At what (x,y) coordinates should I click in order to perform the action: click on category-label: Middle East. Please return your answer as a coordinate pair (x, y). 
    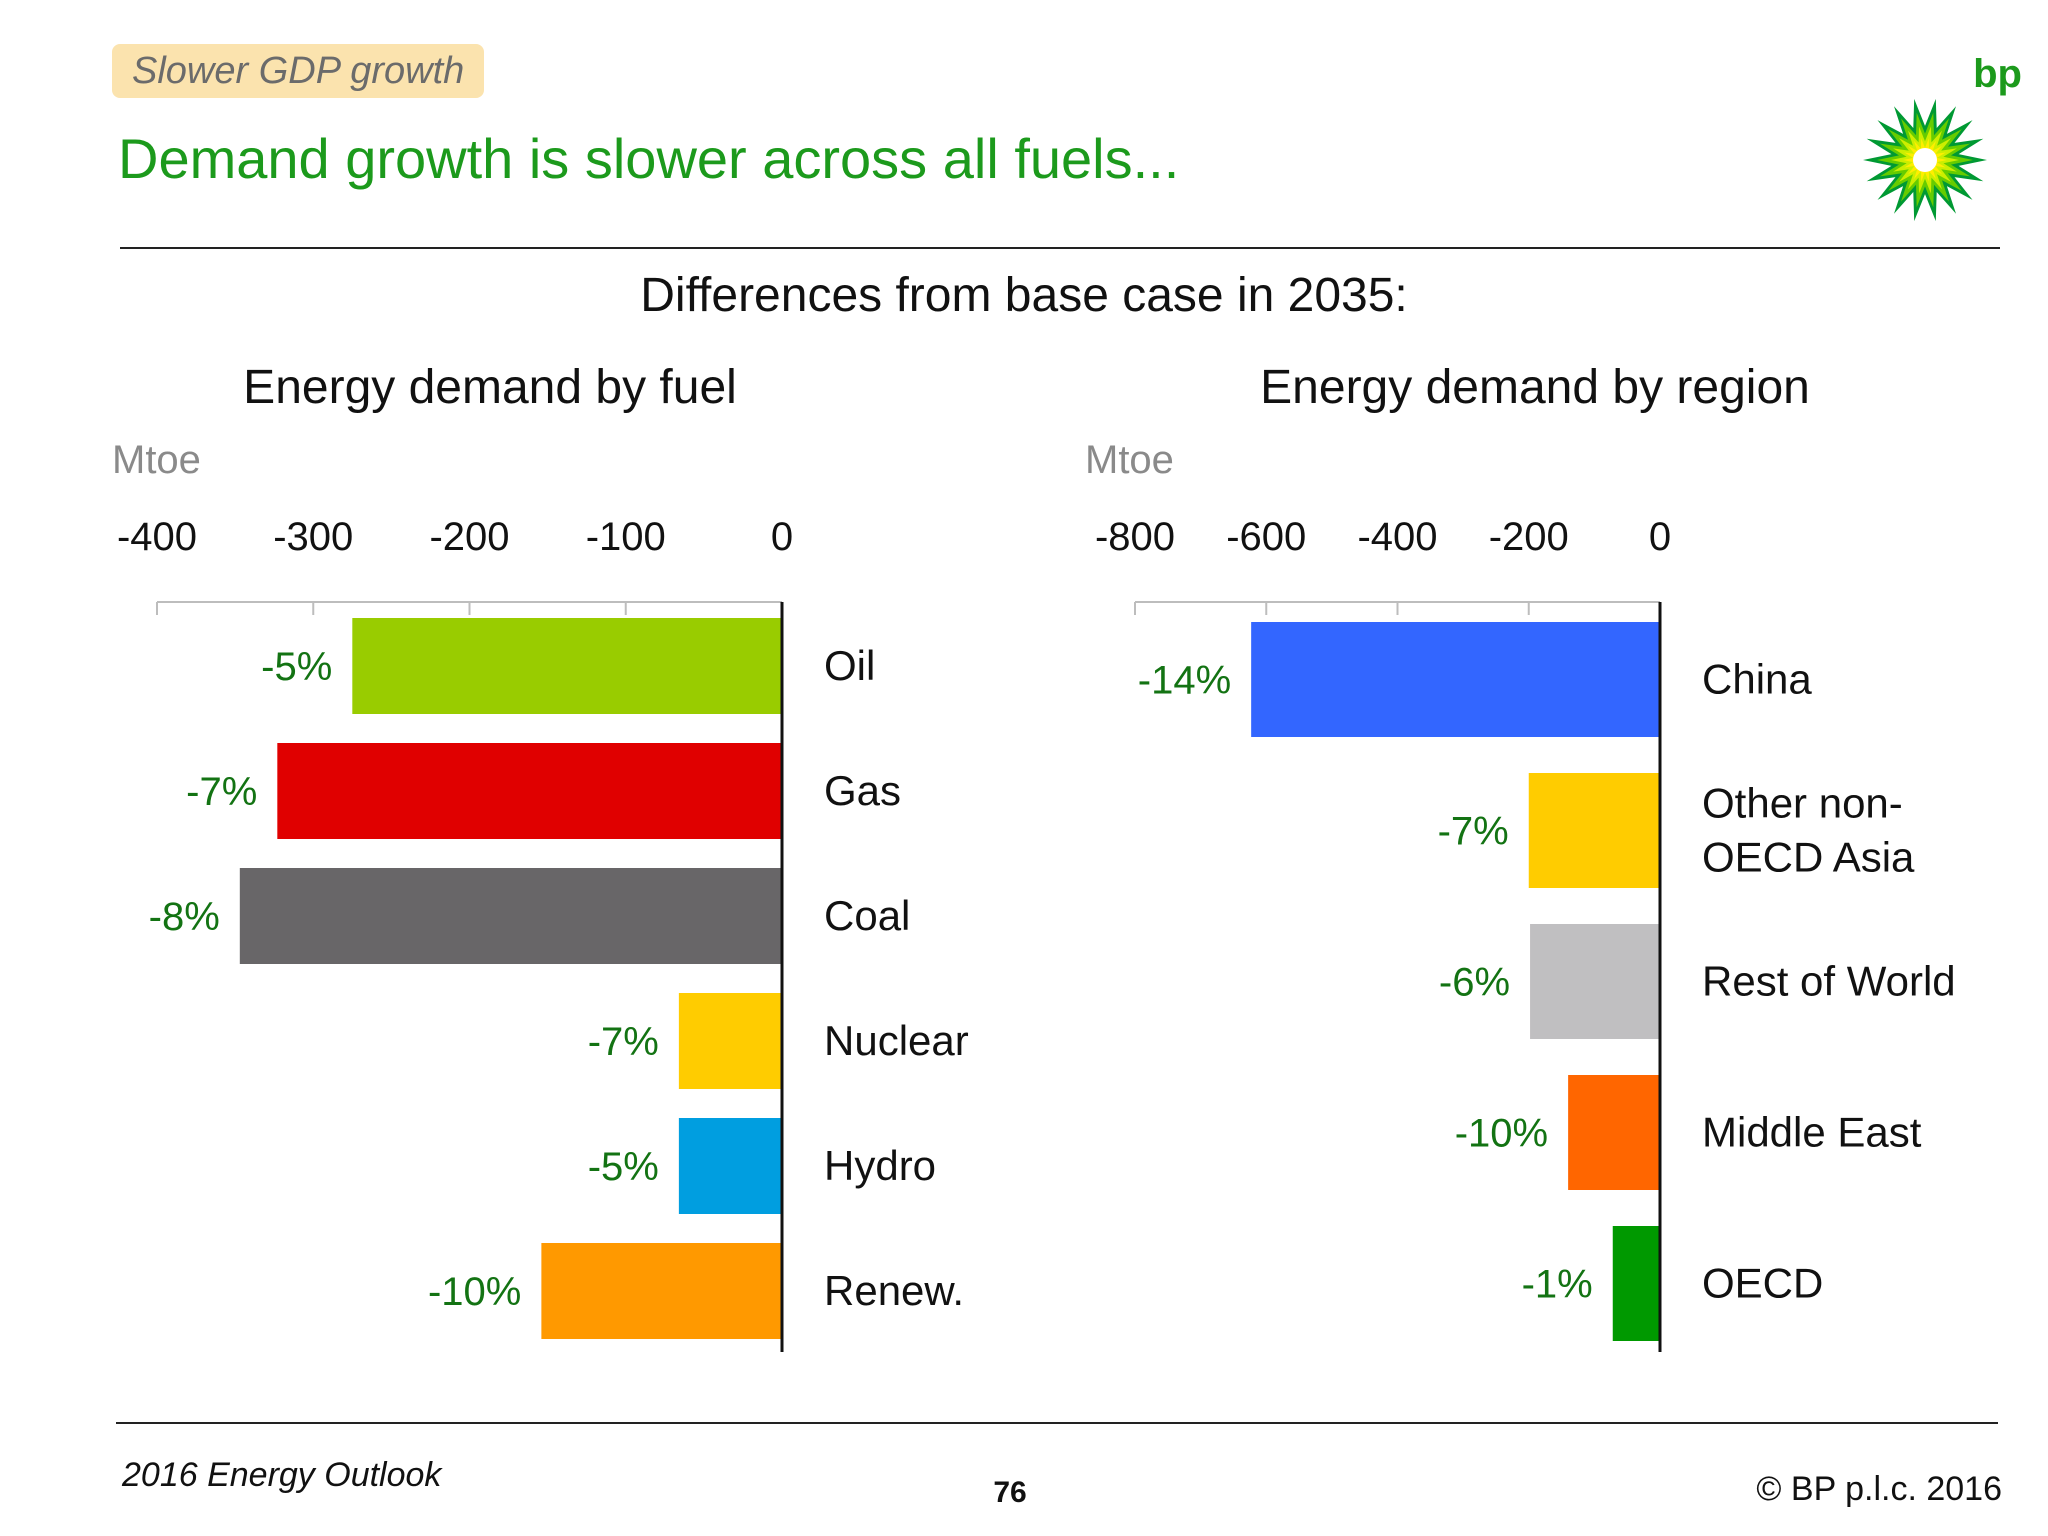
    Looking at the image, I should click on (1812, 1132).